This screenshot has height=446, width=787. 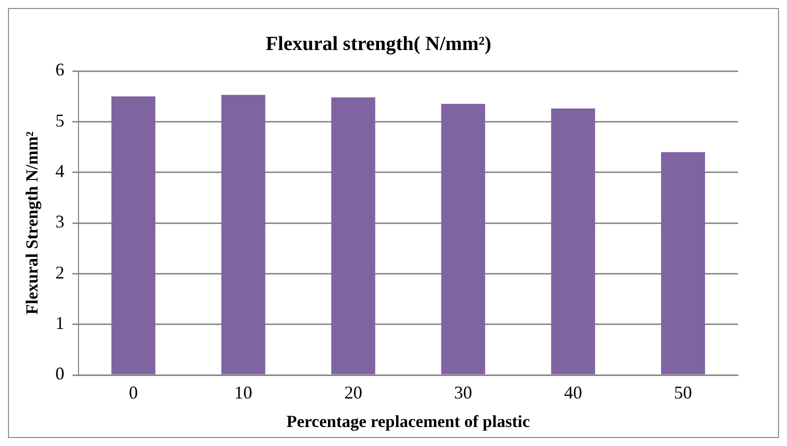 I want to click on x-tick-label: 0, so click(x=133, y=392).